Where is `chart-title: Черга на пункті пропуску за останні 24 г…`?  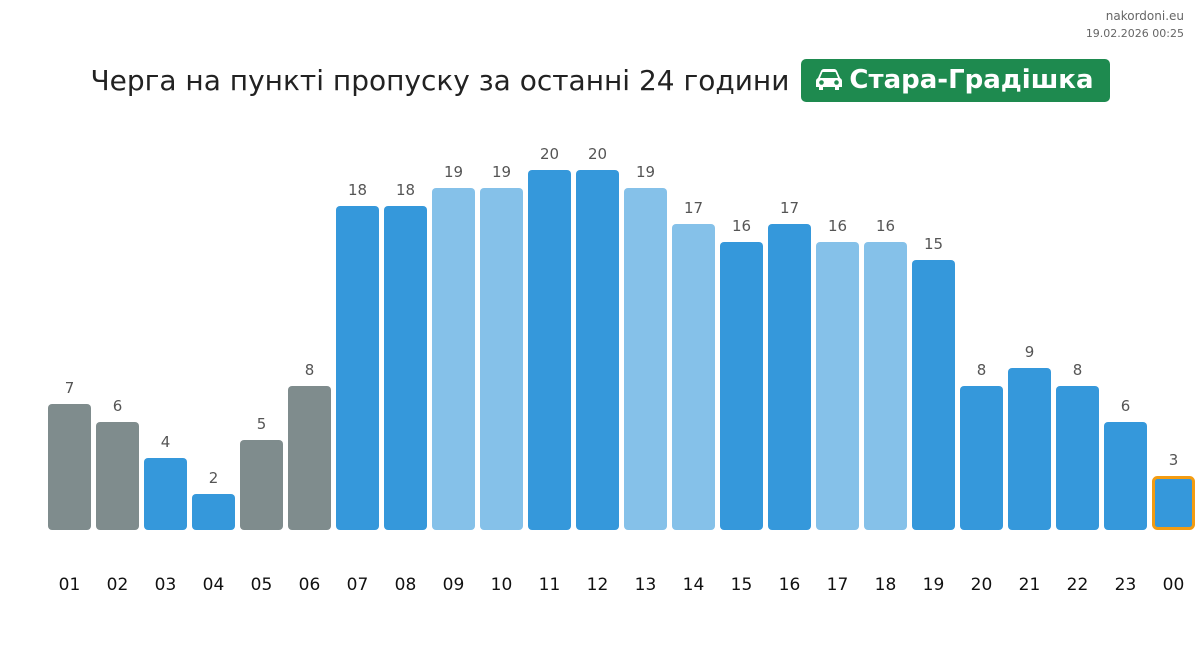 chart-title: Черга на пункті пропуску за останні 24 г… is located at coordinates (440, 80).